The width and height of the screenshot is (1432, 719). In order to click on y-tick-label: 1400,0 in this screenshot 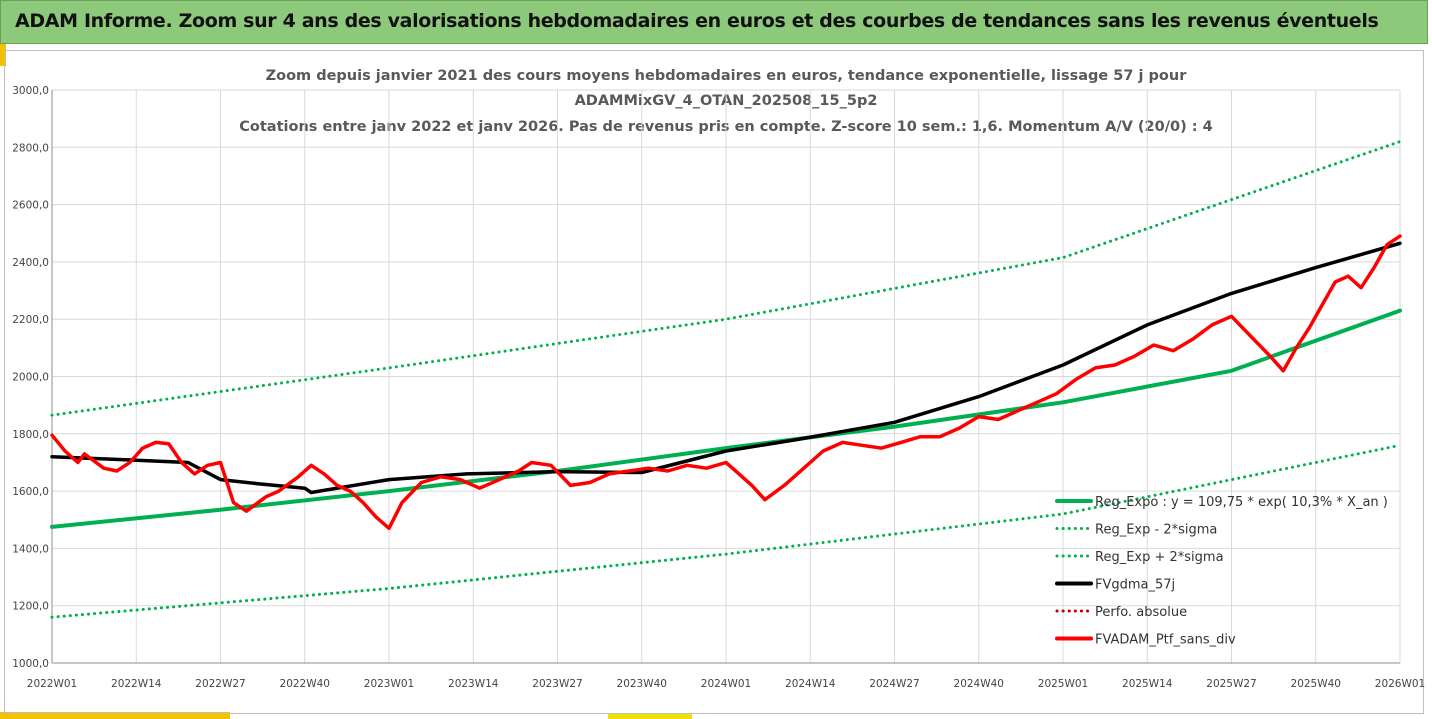, I will do `click(30, 549)`.